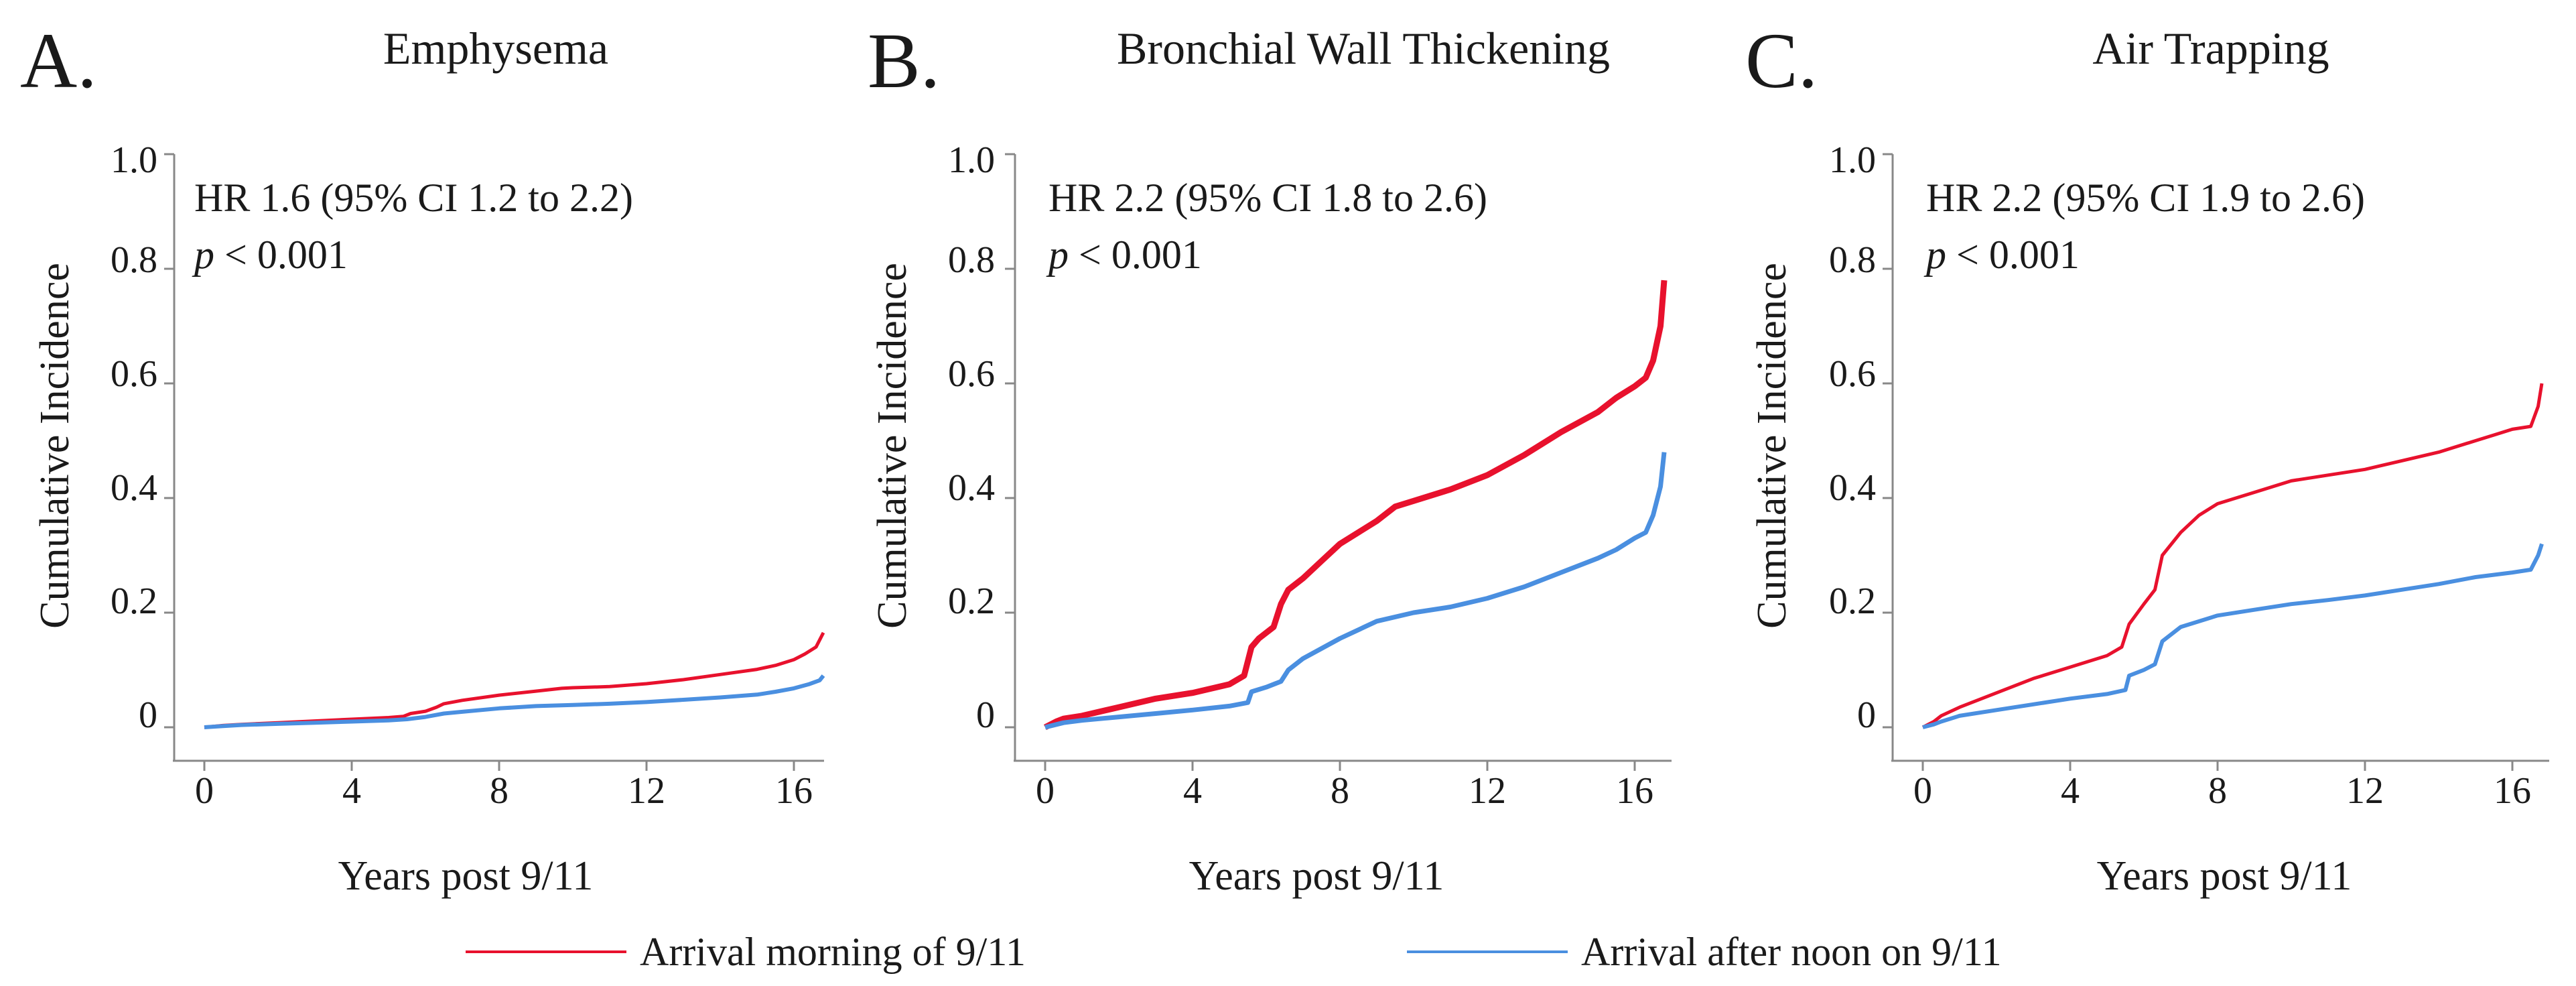 This screenshot has width=2576, height=986. I want to click on legend-label-afternoon: Arrival after noon on 9/11, so click(1791, 952).